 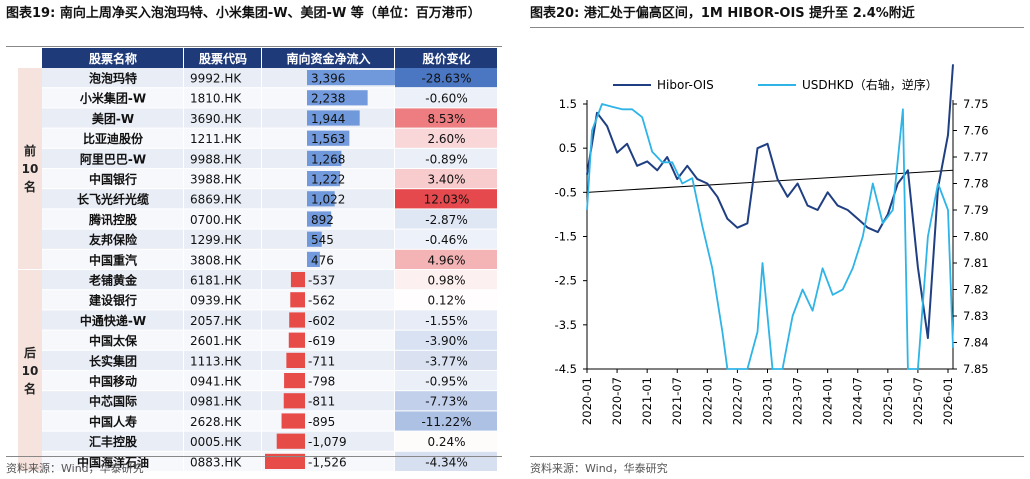 What do you see at coordinates (216, 462) in the screenshot?
I see `stock-code: 0883.HK` at bounding box center [216, 462].